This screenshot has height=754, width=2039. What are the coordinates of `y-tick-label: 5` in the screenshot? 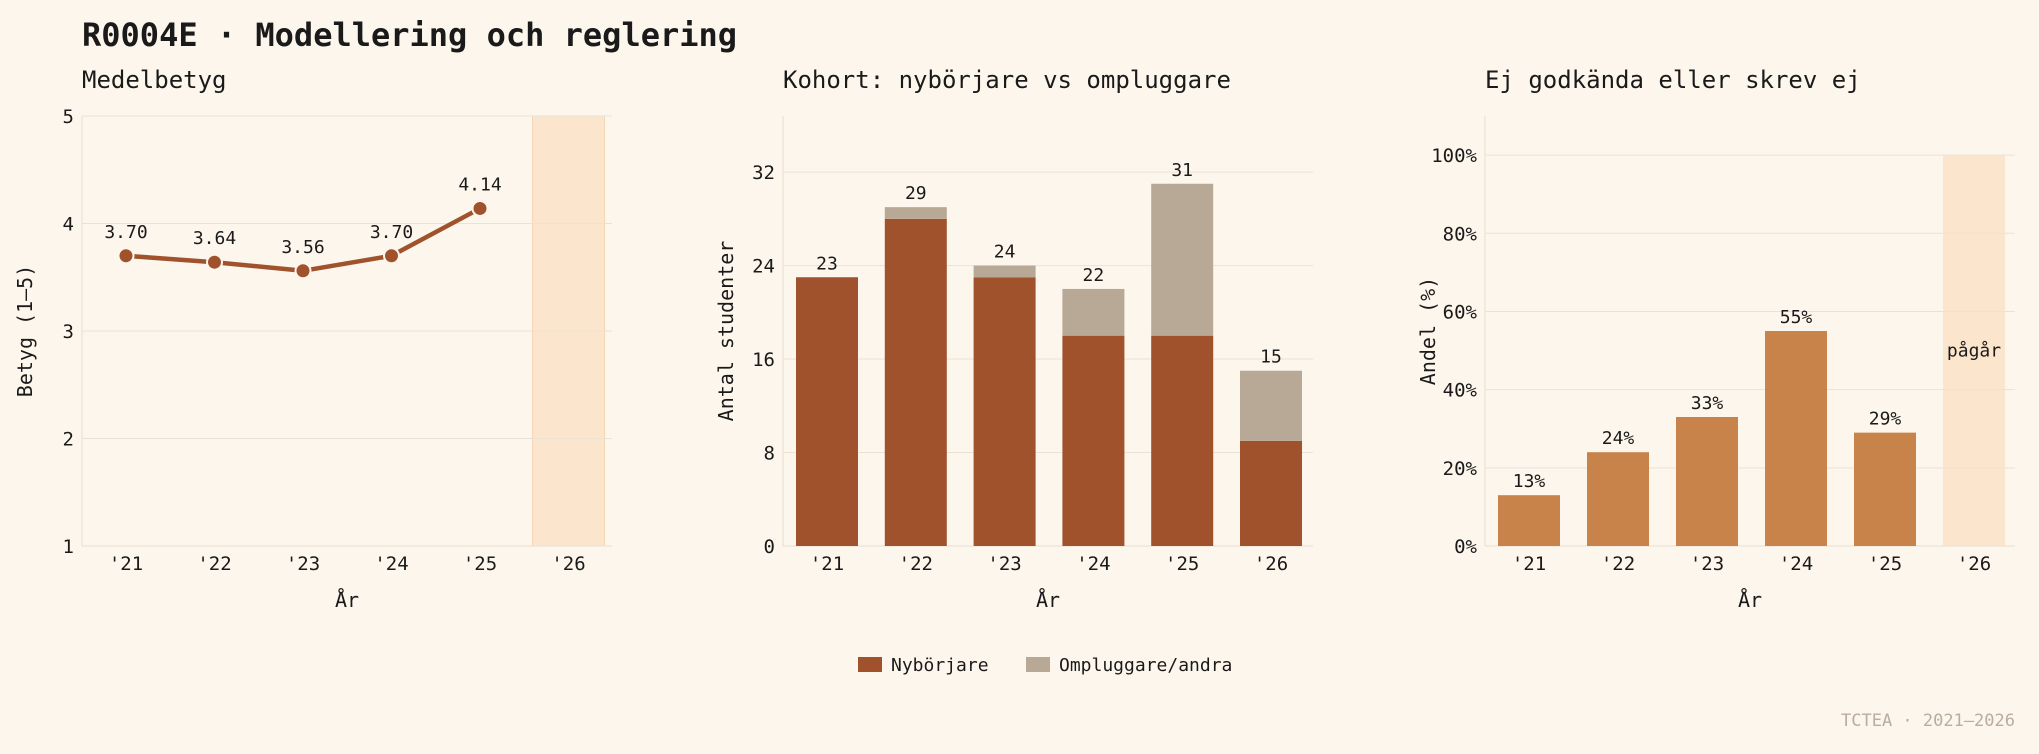 It's located at (68, 117).